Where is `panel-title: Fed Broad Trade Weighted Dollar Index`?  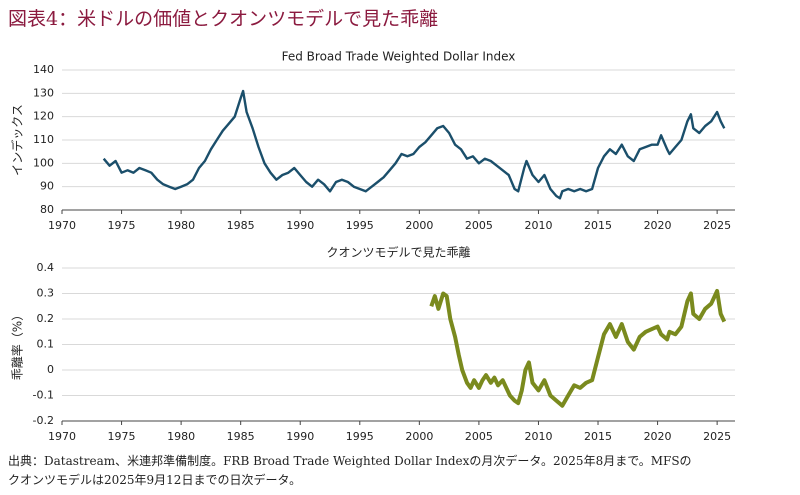 panel-title: Fed Broad Trade Weighted Dollar Index is located at coordinates (399, 57).